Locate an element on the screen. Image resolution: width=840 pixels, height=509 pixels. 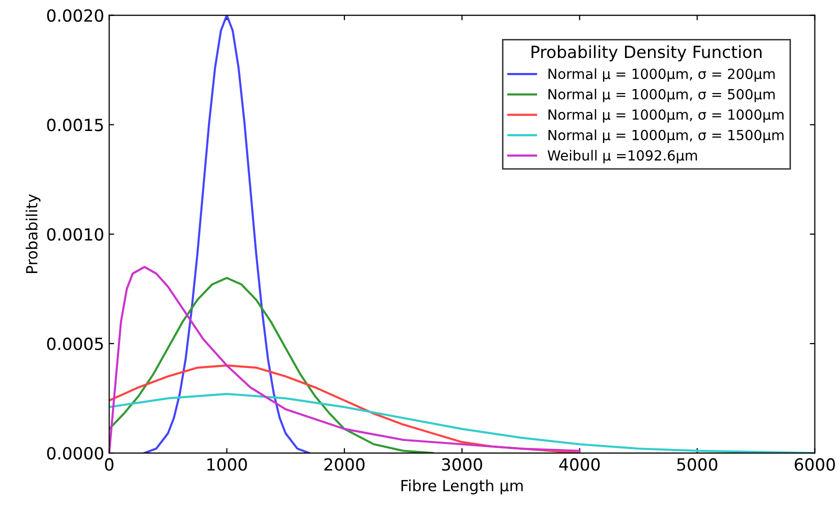
legend-label: Normal μ = 1000μm, σ = 1500μm is located at coordinates (666, 136).